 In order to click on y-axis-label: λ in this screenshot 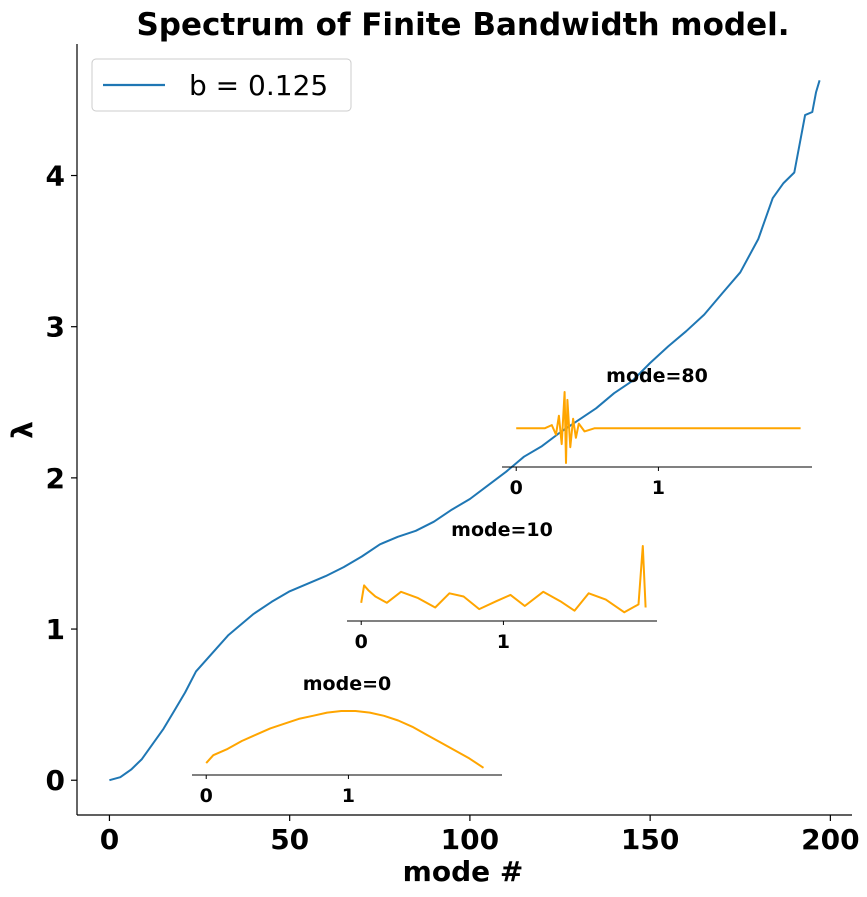, I will do `click(22, 430)`.